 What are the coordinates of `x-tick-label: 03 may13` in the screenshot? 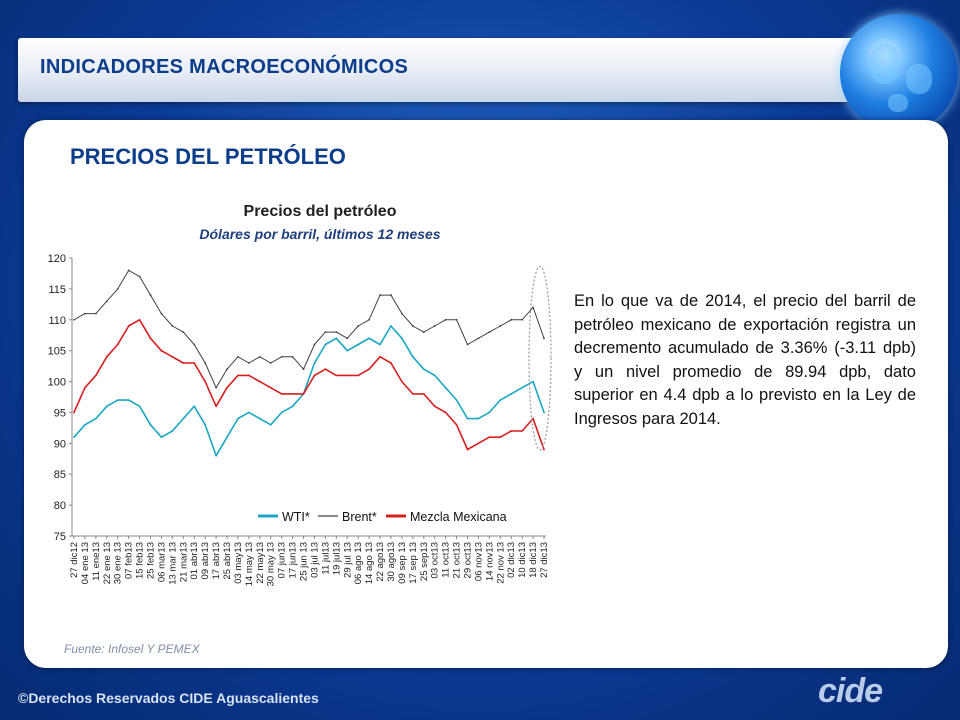 It's located at (238, 563).